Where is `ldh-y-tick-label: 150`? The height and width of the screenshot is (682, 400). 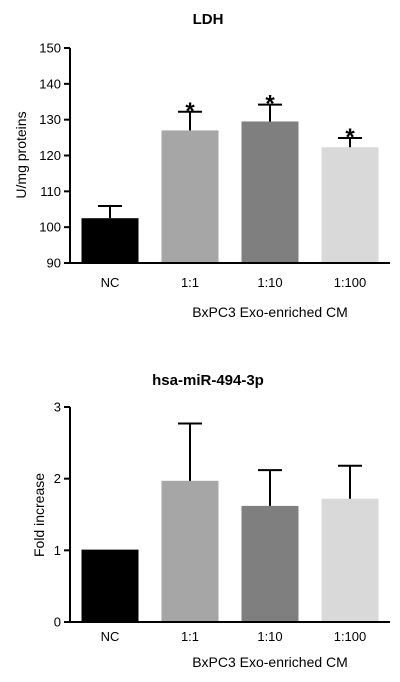
ldh-y-tick-label: 150 is located at coordinates (50, 48).